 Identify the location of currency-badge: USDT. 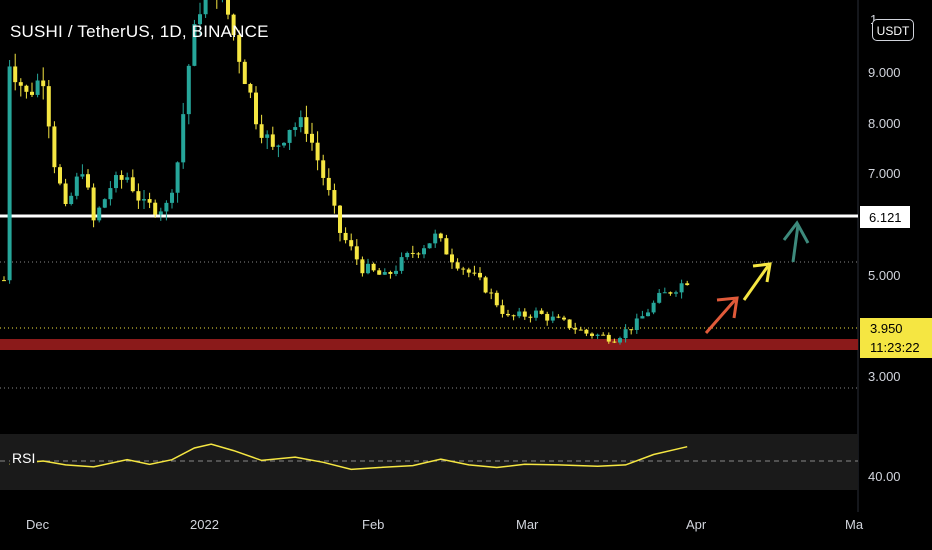
(893, 30).